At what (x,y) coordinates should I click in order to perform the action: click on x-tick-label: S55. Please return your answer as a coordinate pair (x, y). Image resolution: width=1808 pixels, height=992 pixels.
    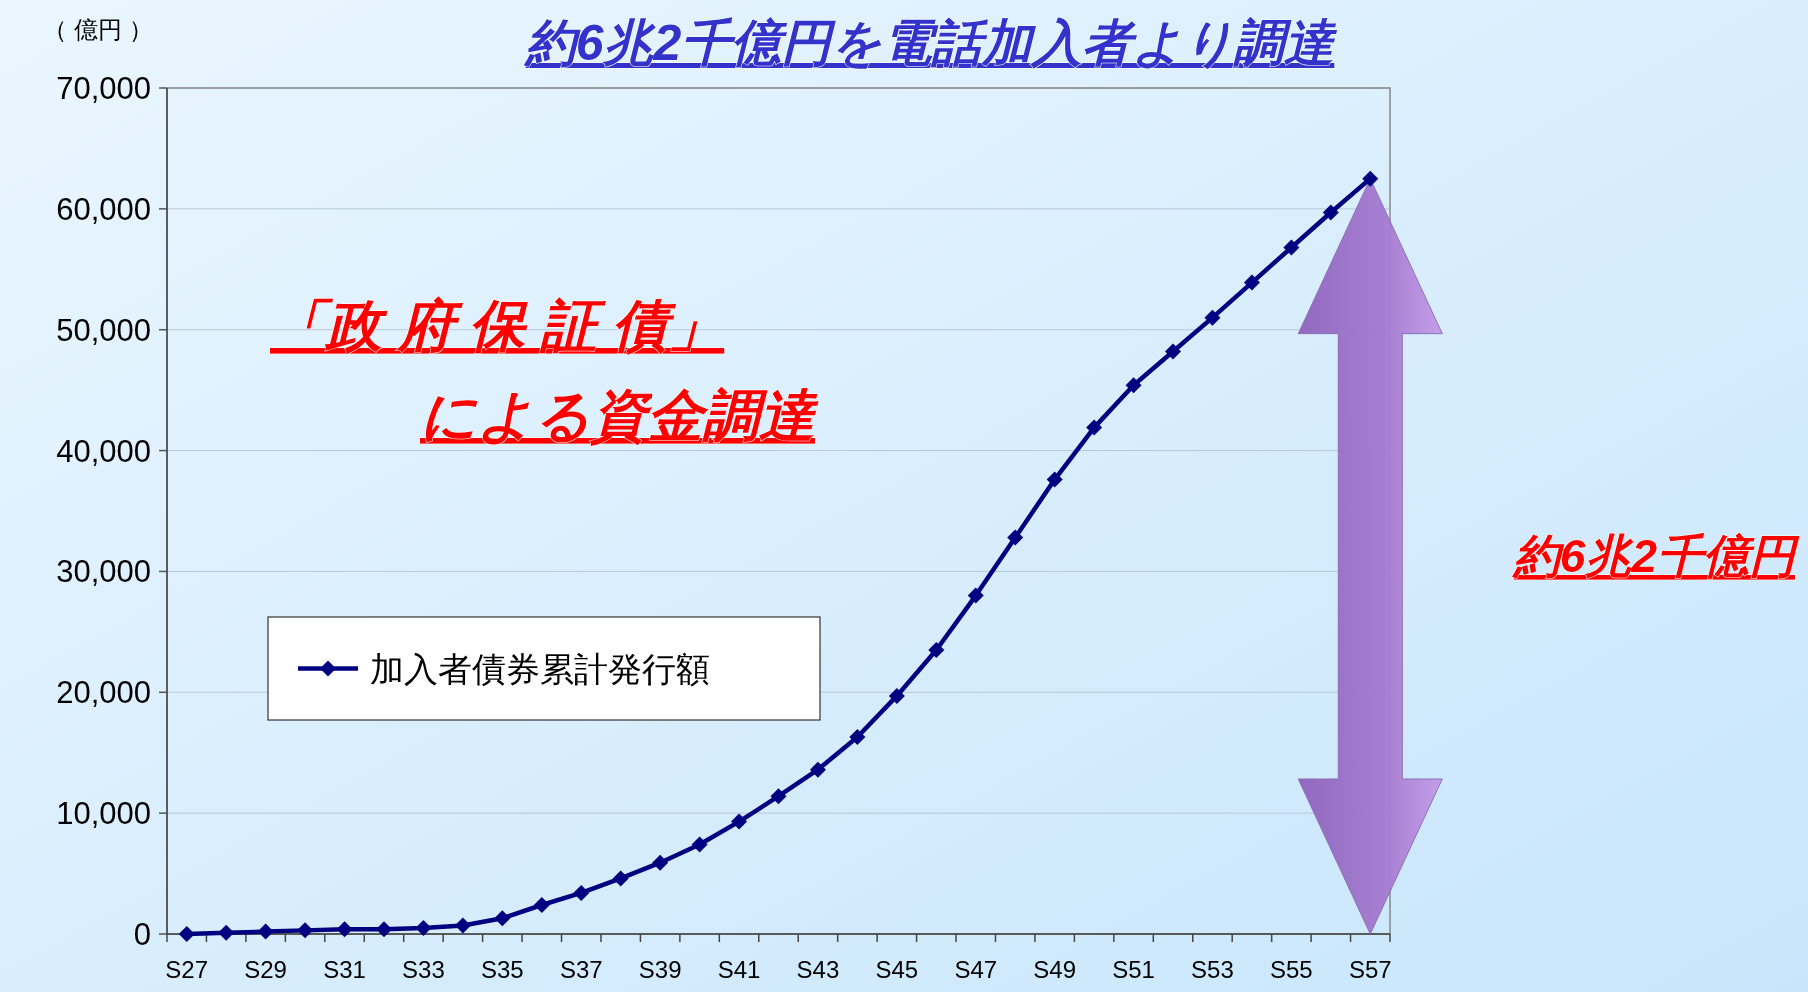
    Looking at the image, I should click on (1291, 969).